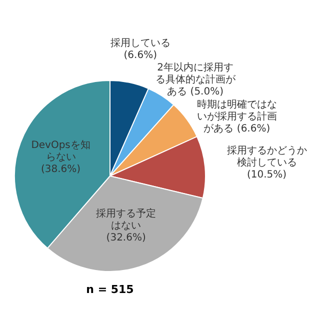 This screenshot has height=320, width=320. Describe the element at coordinates (60, 170) in the screenshot. I see `data-label: (38.6%)` at that location.